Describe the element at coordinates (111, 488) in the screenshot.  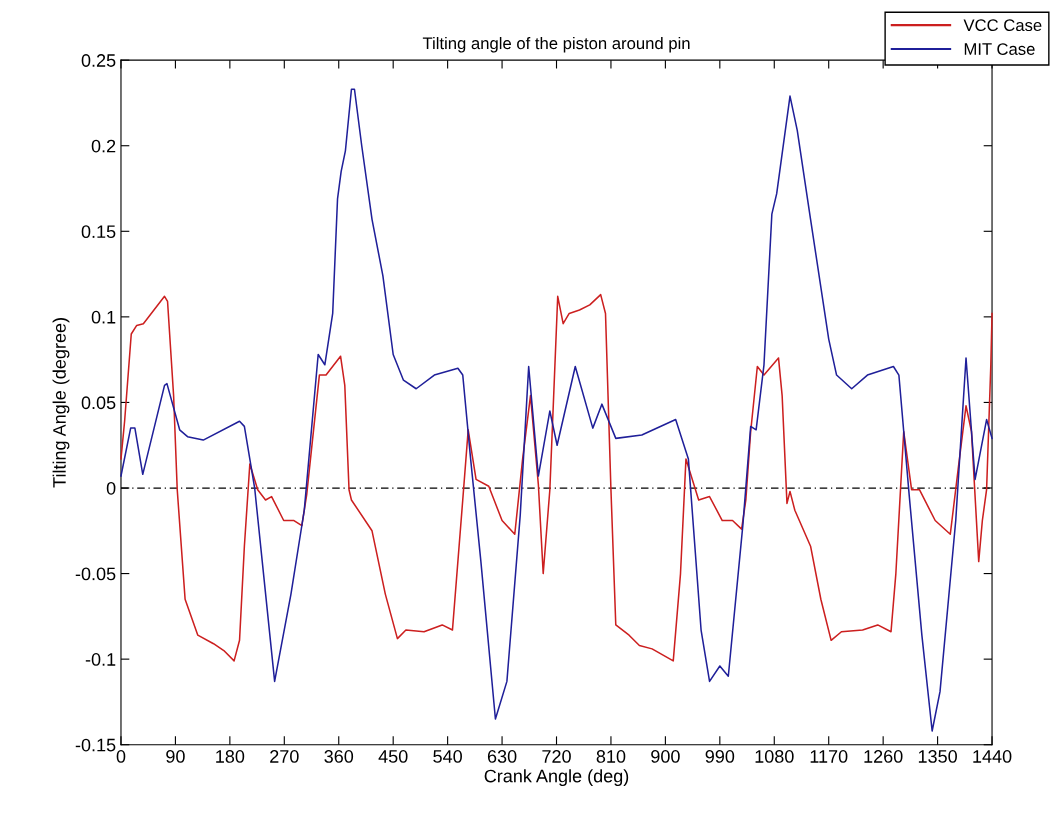
I see `y-tick-label: 0` at that location.